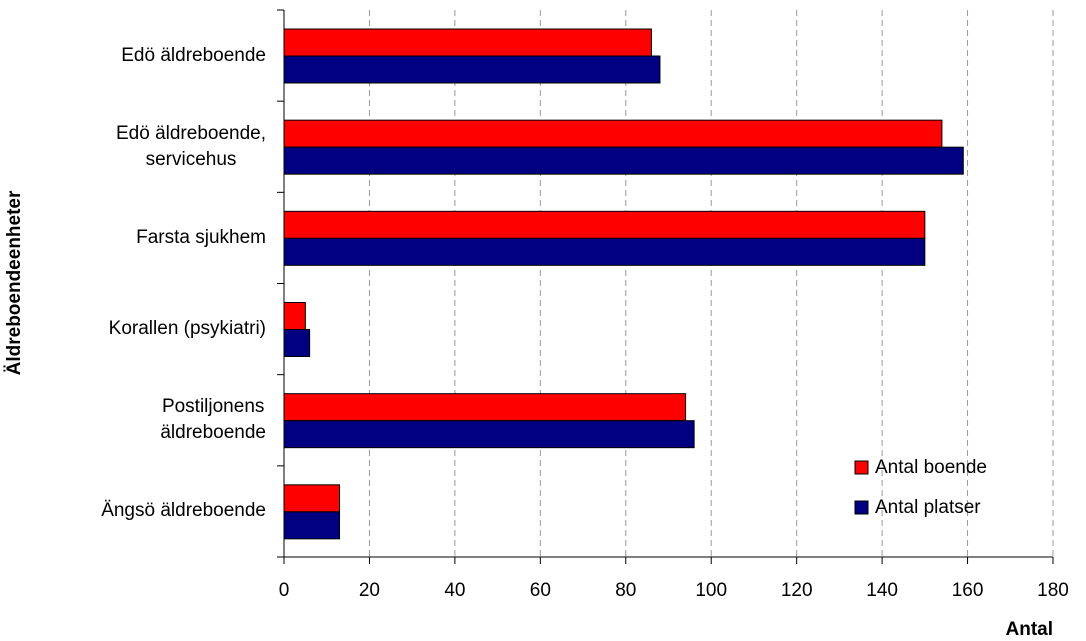  I want to click on legend-label: Antal platser, so click(928, 507).